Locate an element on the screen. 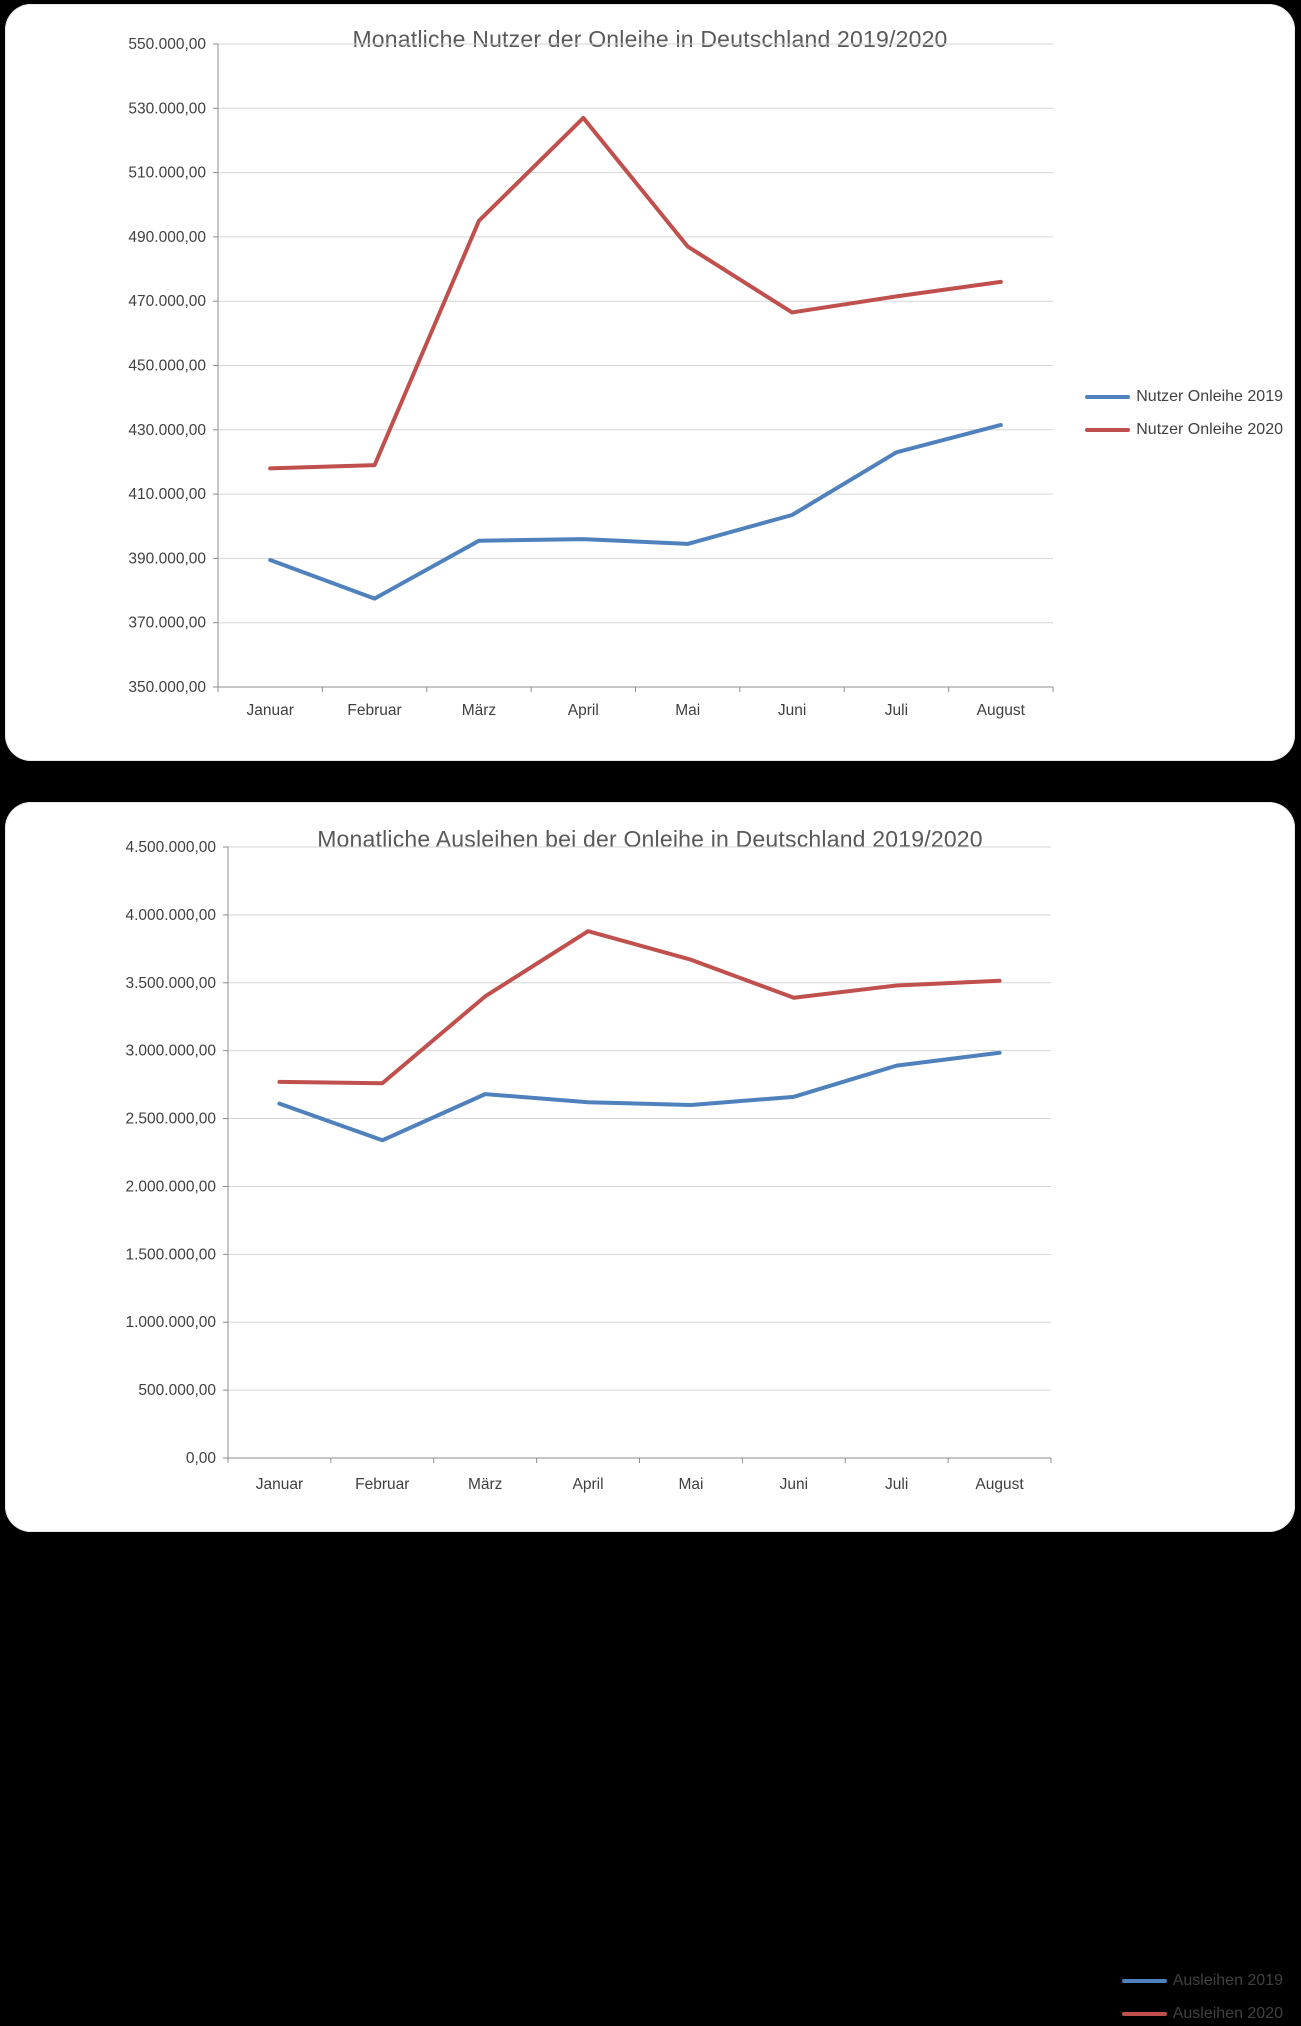 This screenshot has width=1301, height=2026. legend-label: Nutzer Onleihe 2019 is located at coordinates (1209, 396).